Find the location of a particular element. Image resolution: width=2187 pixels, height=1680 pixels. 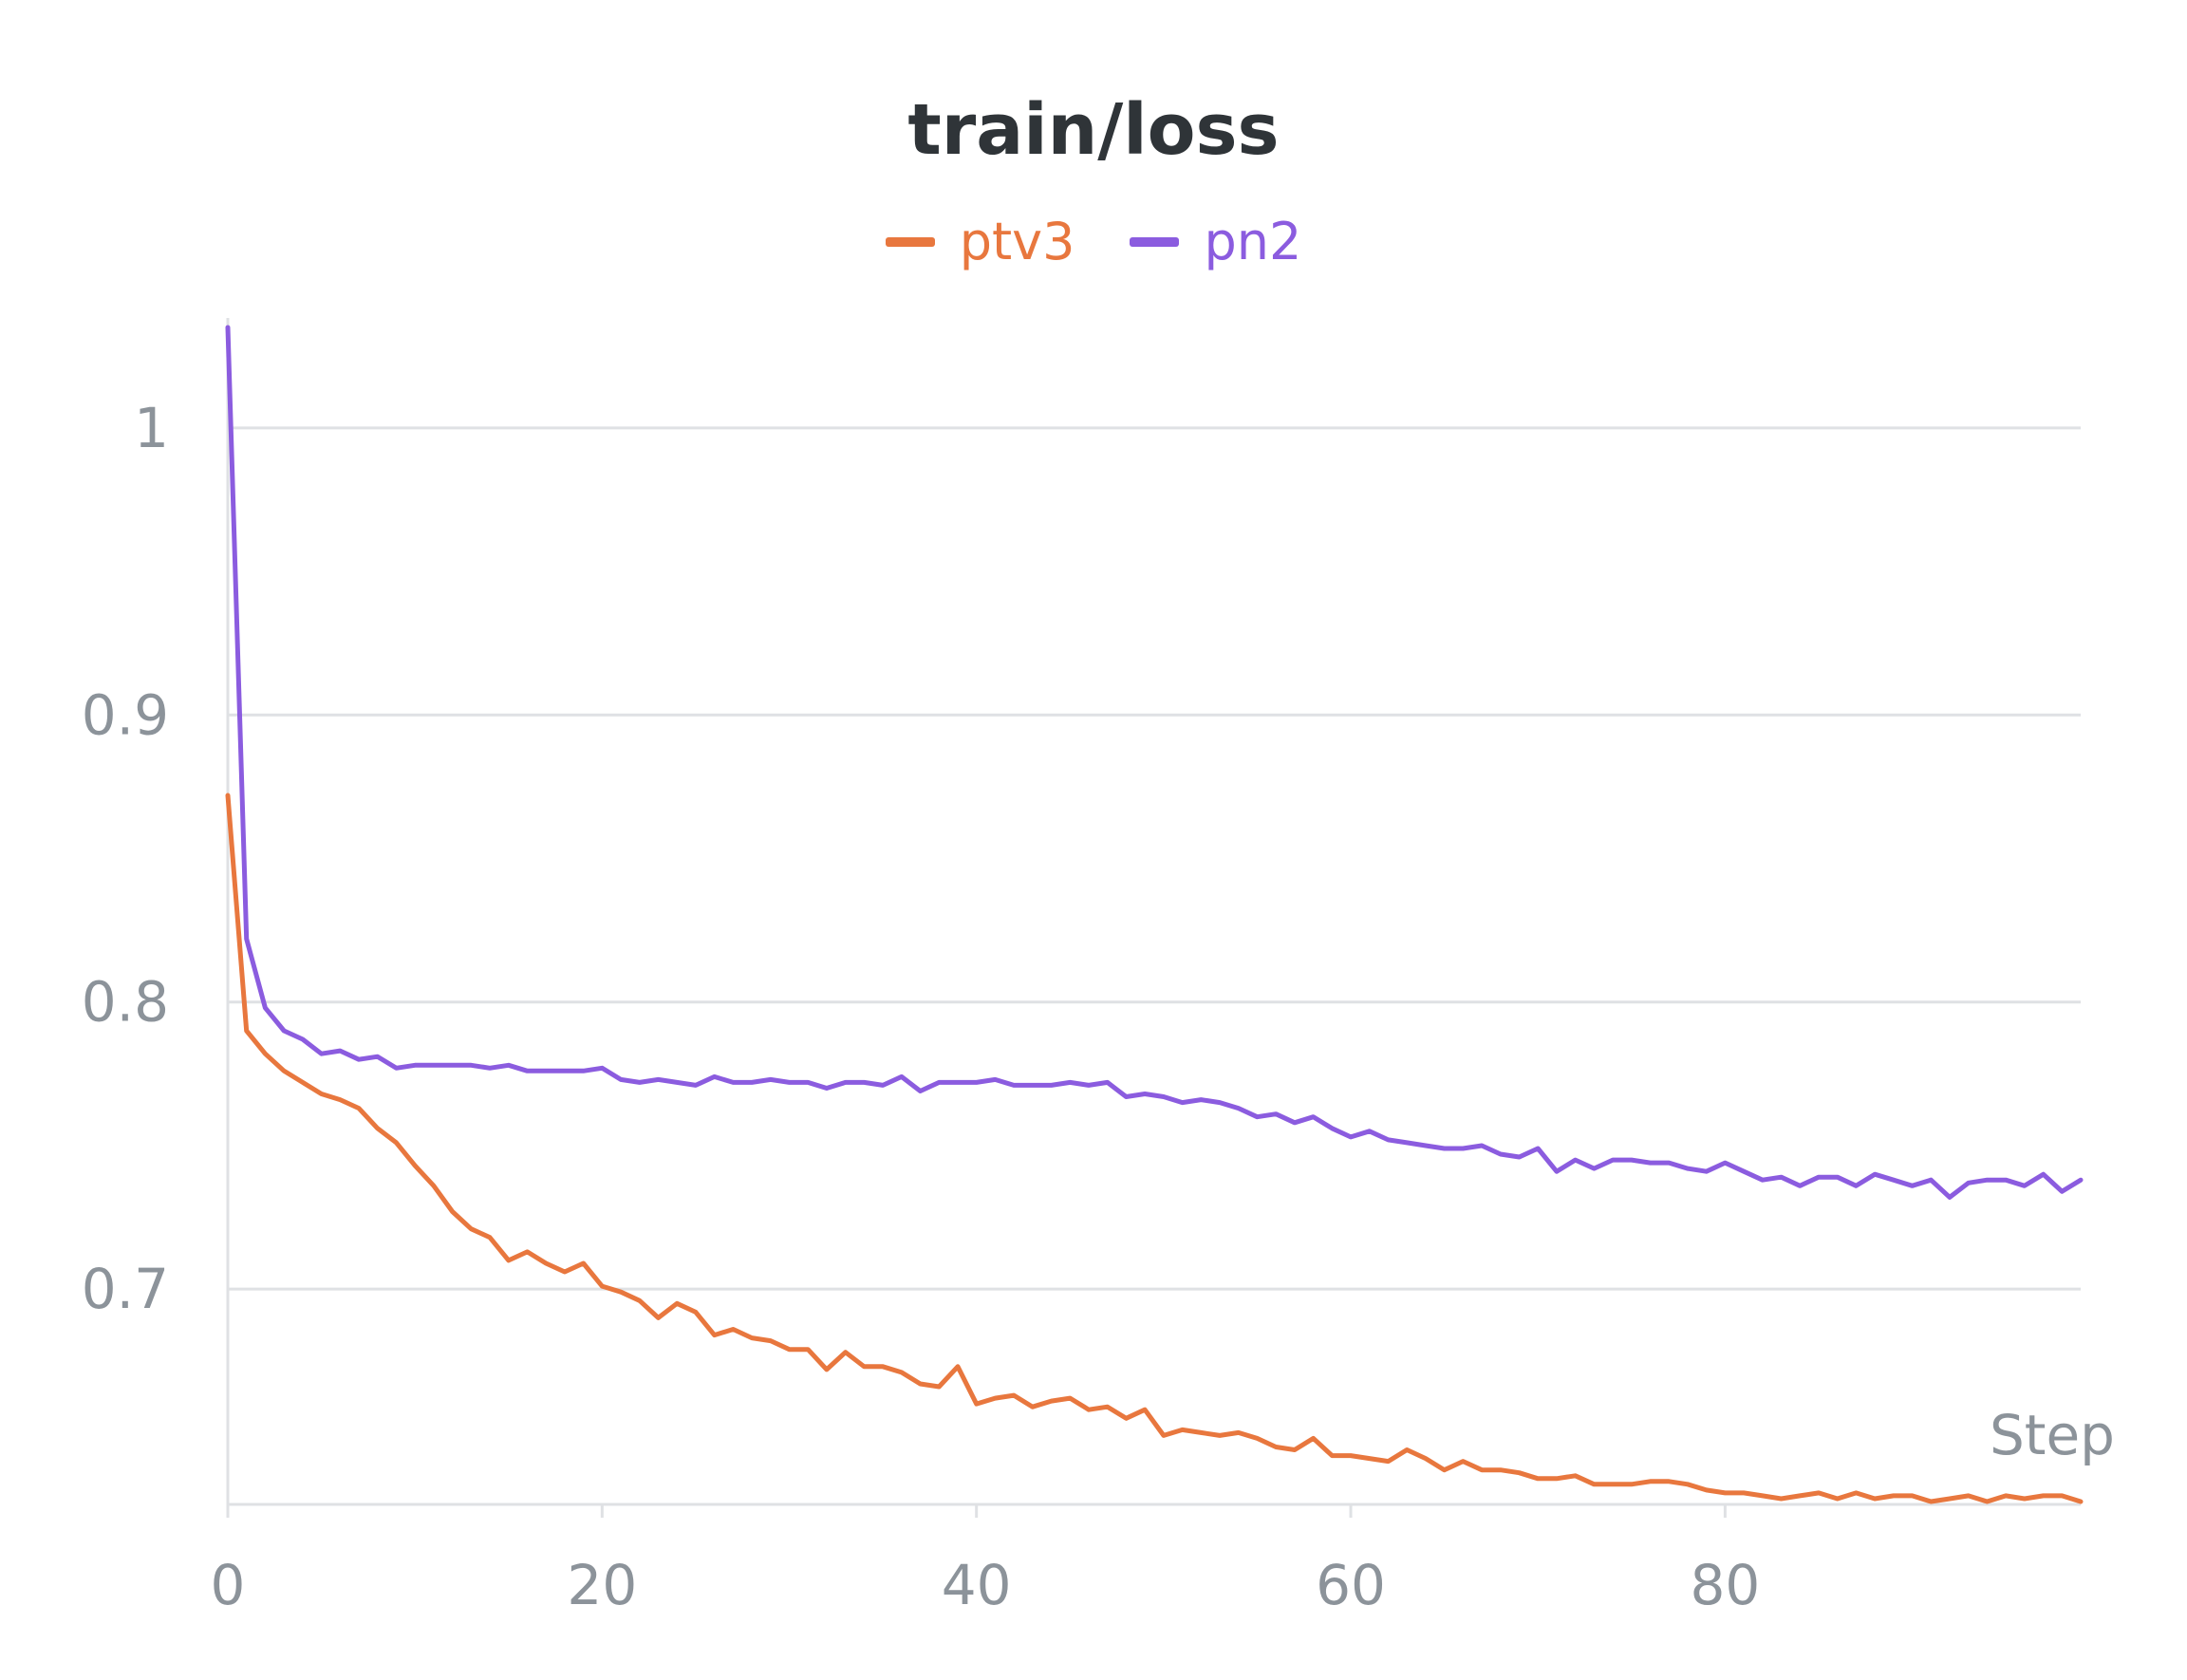

y-tick-label: 0.8 is located at coordinates (126, 1002).